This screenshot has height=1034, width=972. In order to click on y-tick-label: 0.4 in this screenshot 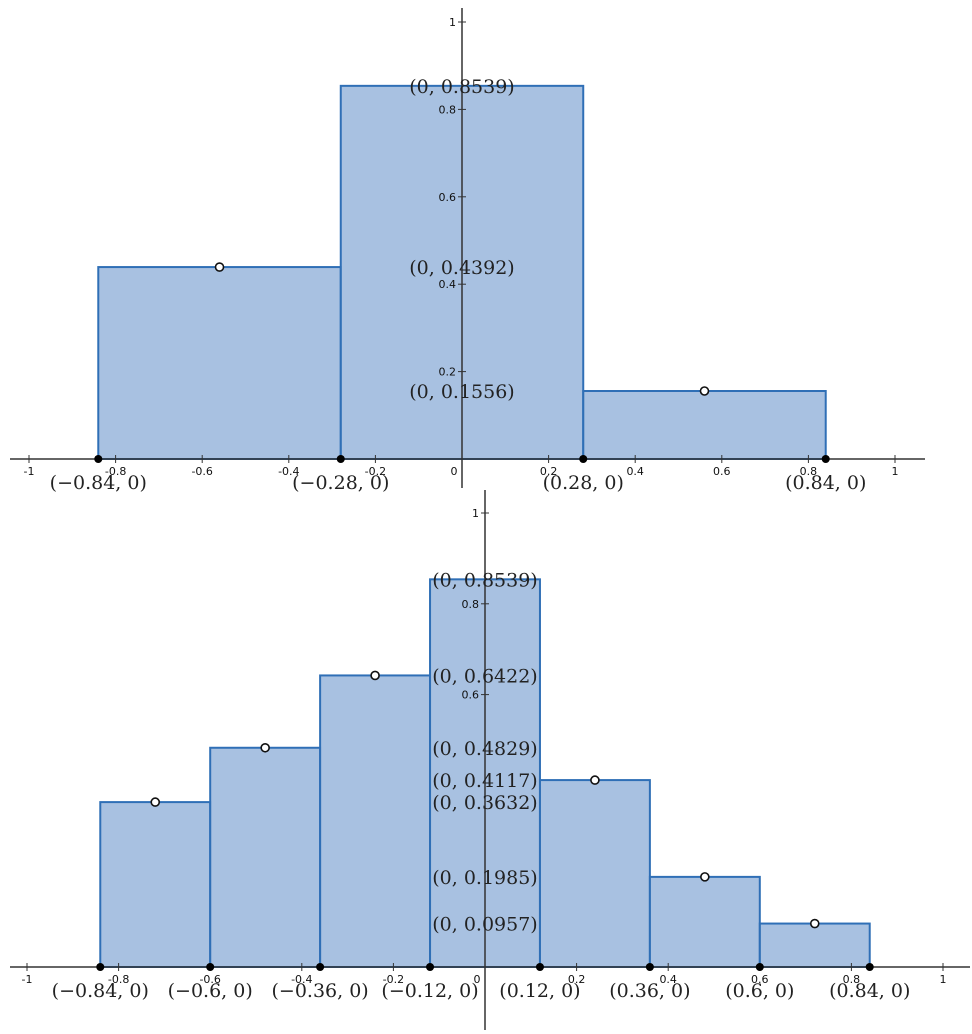, I will do `click(448, 284)`.